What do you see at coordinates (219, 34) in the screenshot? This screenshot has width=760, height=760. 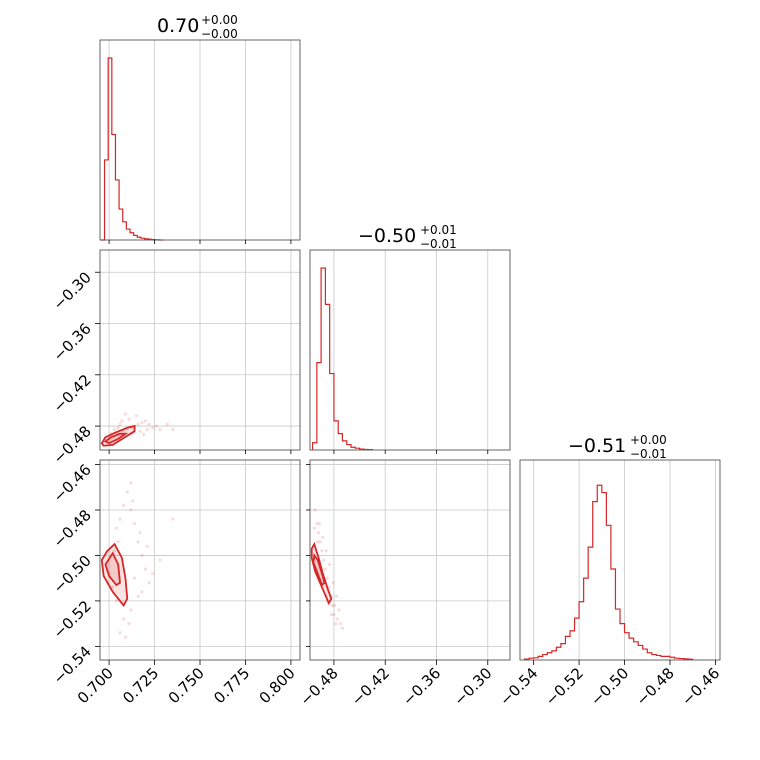 I see `title-param-1-minus: −0.00` at bounding box center [219, 34].